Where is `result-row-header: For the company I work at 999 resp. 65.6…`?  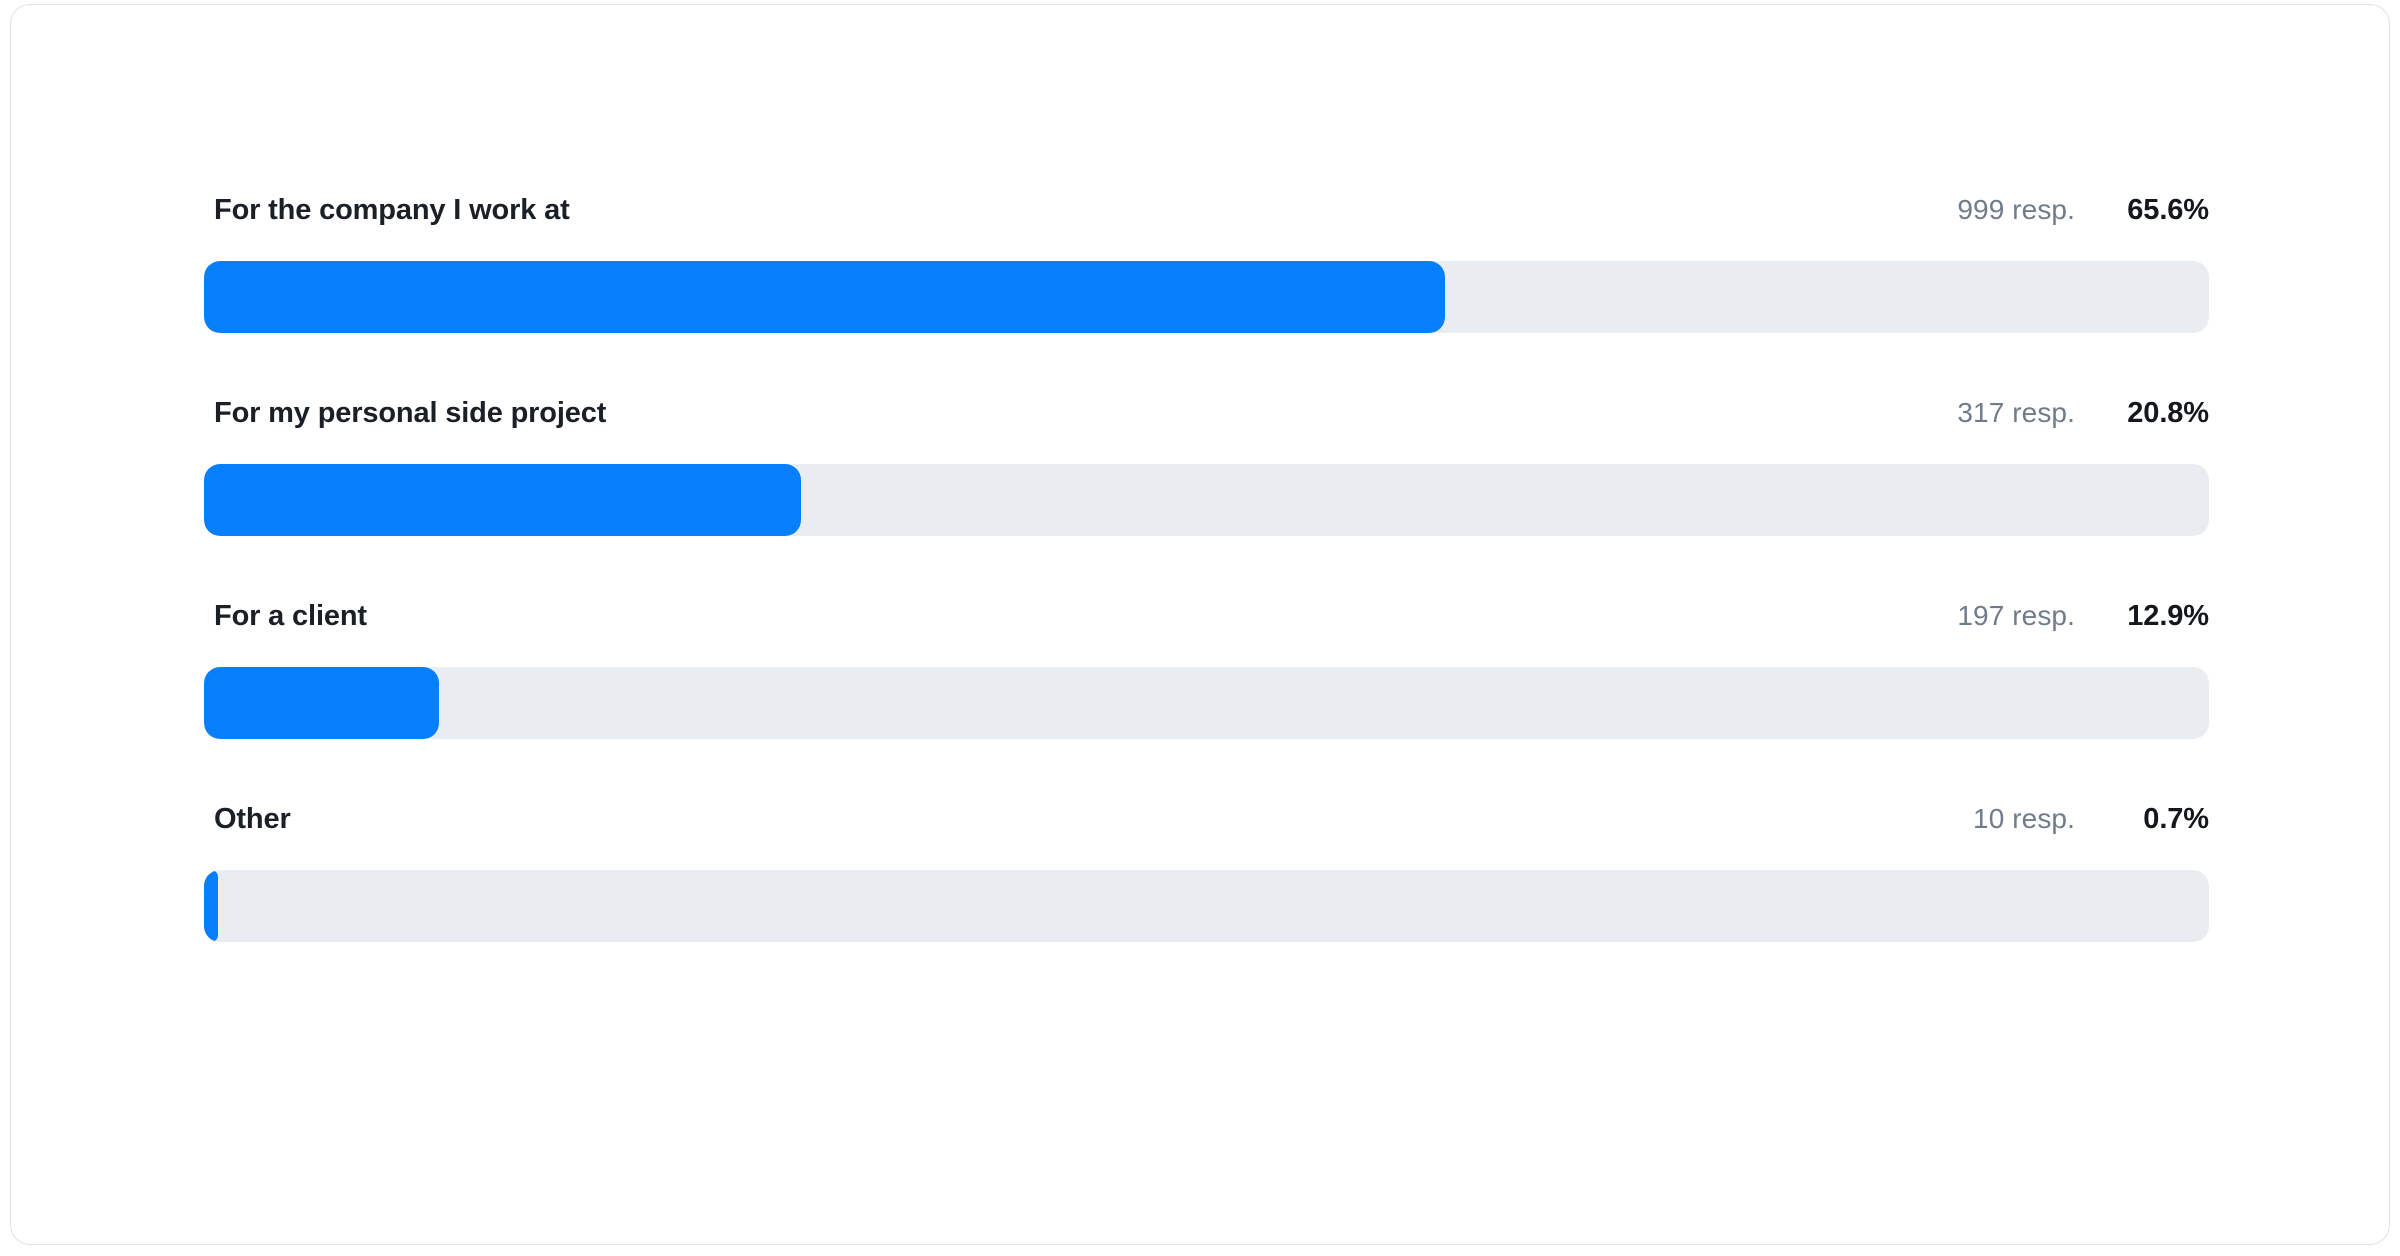 result-row-header: For the company I work at 999 resp. 65.6… is located at coordinates (1206, 210).